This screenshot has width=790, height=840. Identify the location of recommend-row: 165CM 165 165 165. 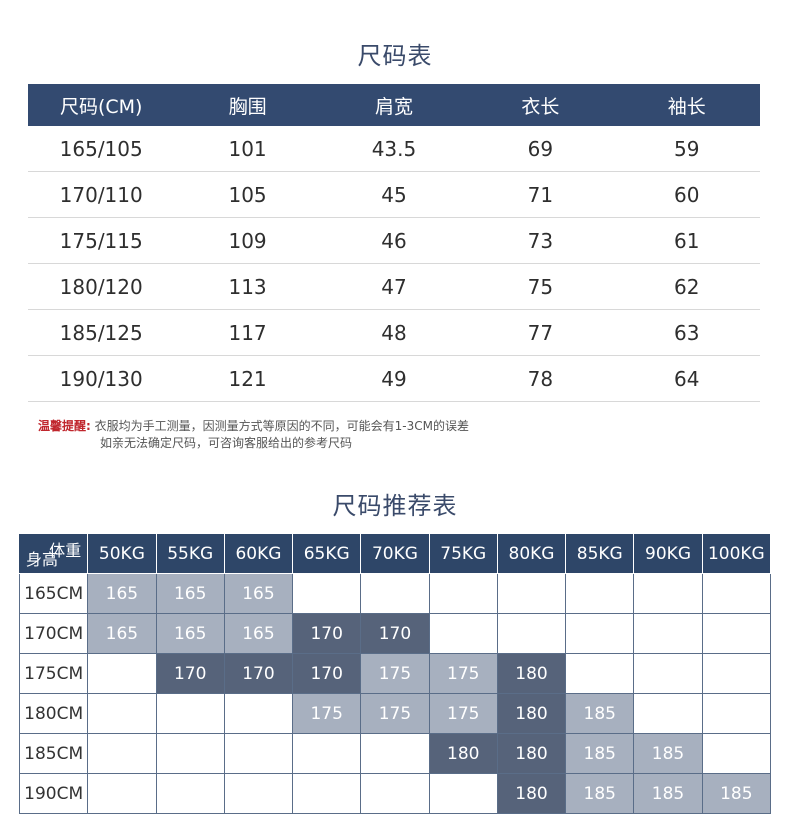
(395, 593).